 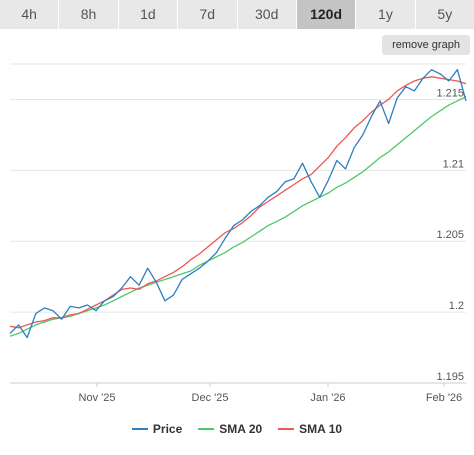 I want to click on x-axis-tick-labels: Nov '25 Dec '25 Jan '26 Feb '26, so click(x=270, y=393).